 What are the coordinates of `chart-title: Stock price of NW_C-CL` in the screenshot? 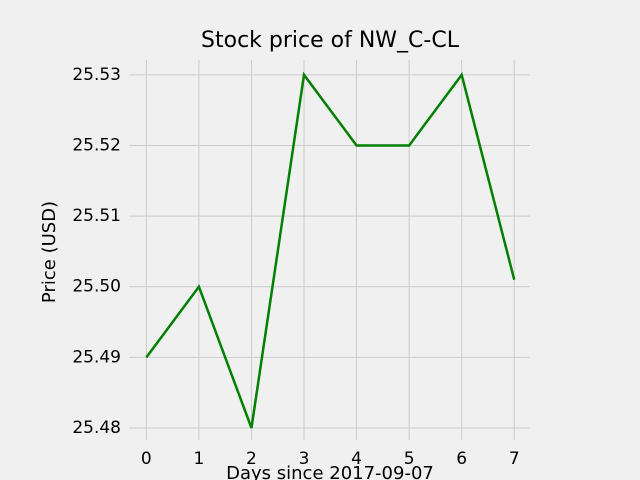 It's located at (330, 40).